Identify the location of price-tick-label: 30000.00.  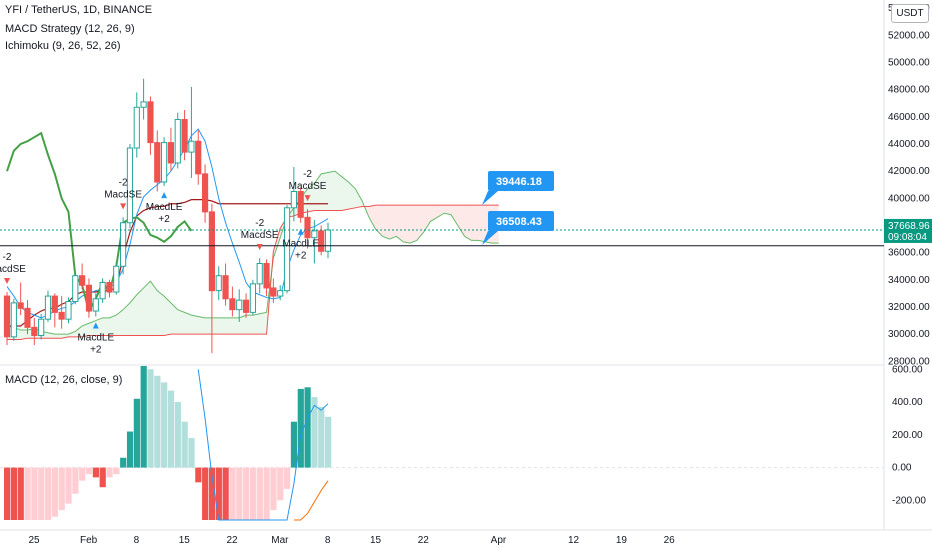
(909, 334).